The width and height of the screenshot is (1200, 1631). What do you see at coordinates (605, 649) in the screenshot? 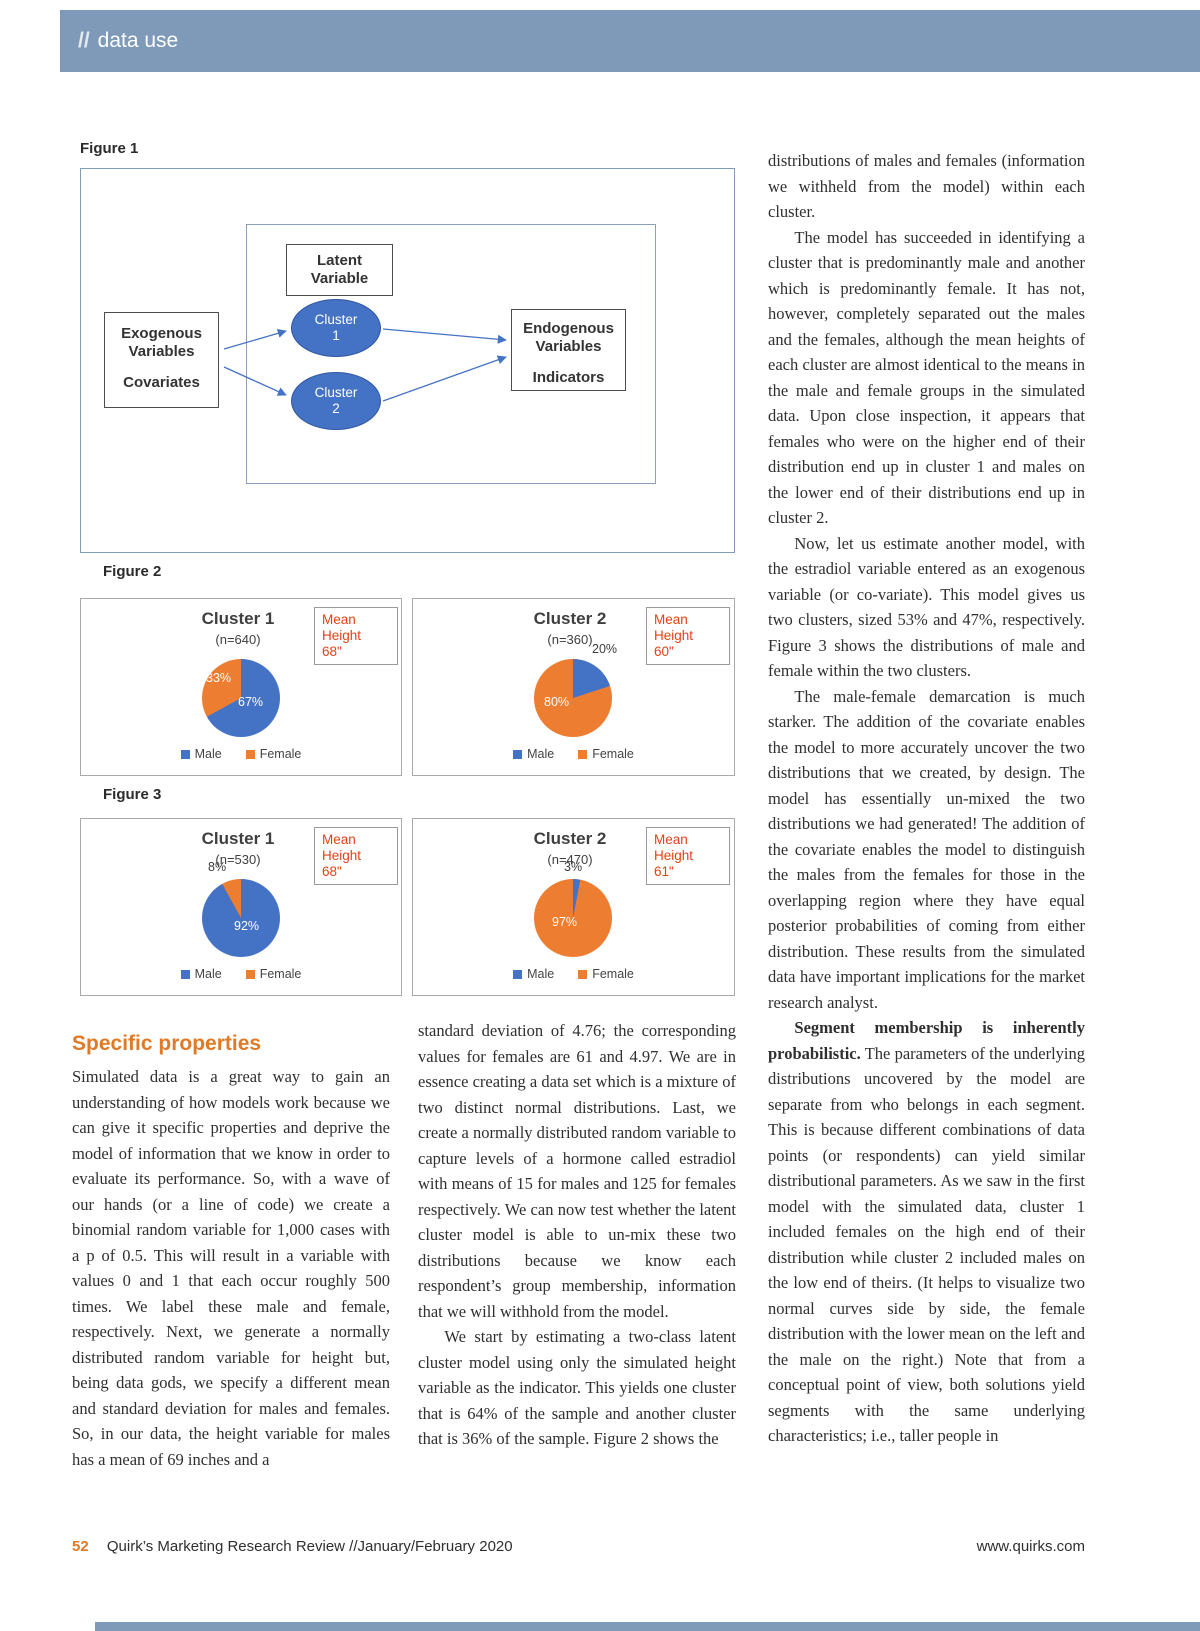
I see `pie-label-male: 20%` at bounding box center [605, 649].